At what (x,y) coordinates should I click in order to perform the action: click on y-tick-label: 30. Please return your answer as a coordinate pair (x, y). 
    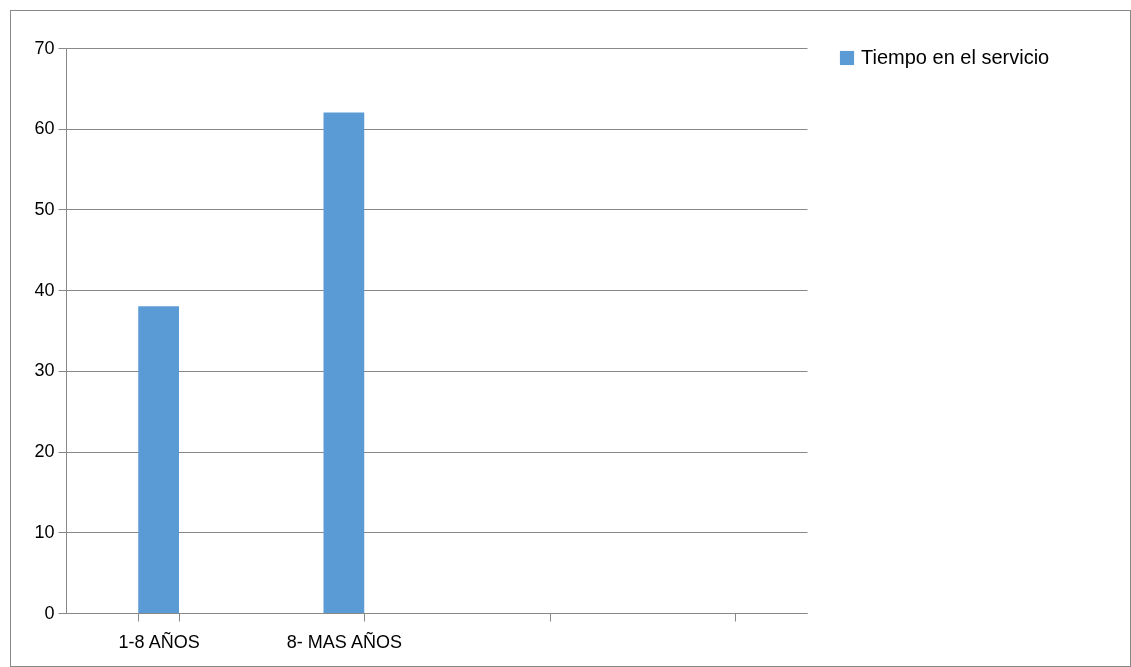
    Looking at the image, I should click on (44, 370).